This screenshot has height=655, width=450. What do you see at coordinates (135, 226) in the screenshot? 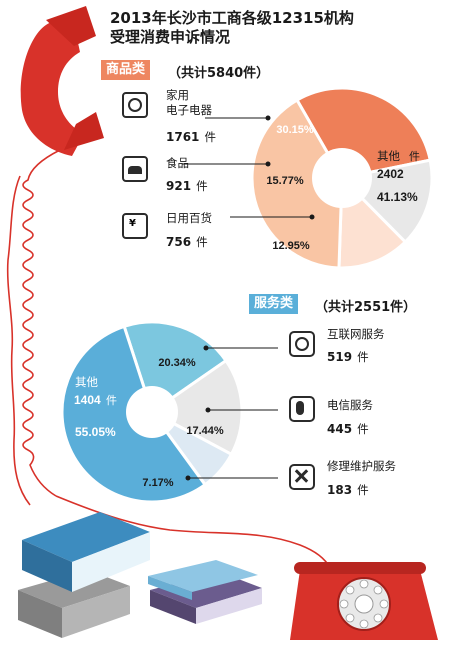
I see `daily-goods-icon: ¥` at bounding box center [135, 226].